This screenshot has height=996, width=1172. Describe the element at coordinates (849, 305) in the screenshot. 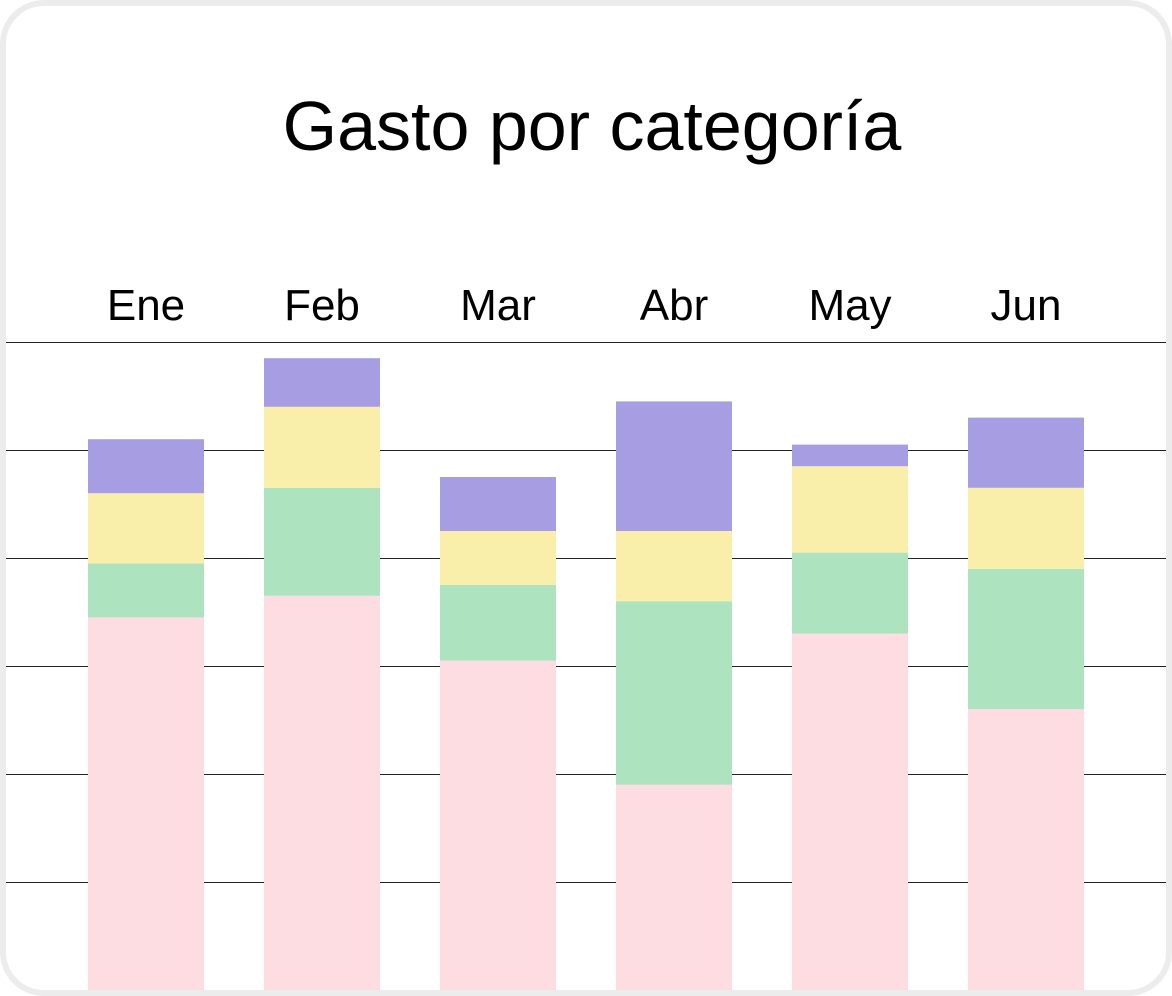

I see `category-label-may: May` at that location.